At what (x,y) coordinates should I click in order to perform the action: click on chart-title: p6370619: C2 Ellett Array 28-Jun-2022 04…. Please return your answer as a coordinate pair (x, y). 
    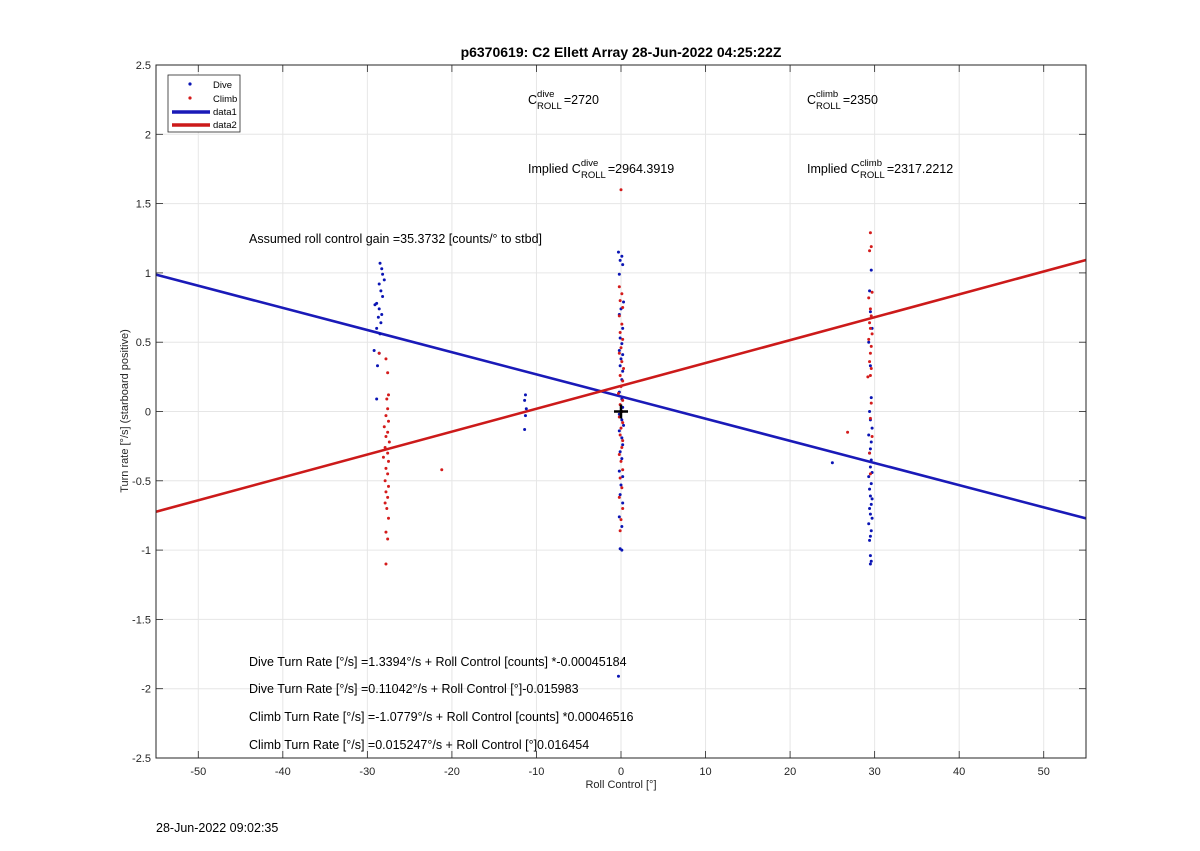
    Looking at the image, I should click on (621, 52).